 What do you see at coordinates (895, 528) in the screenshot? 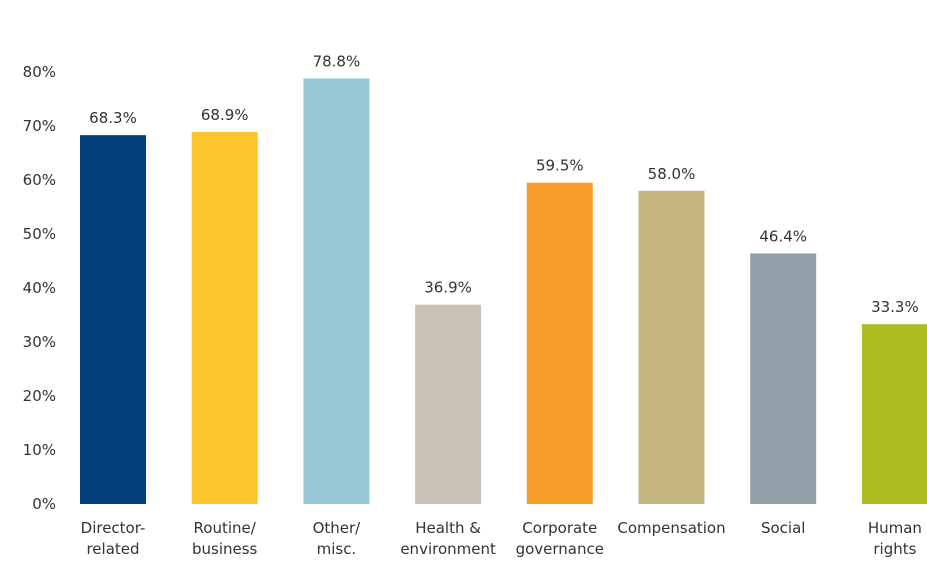
I see `x-category-label-line: Human` at bounding box center [895, 528].